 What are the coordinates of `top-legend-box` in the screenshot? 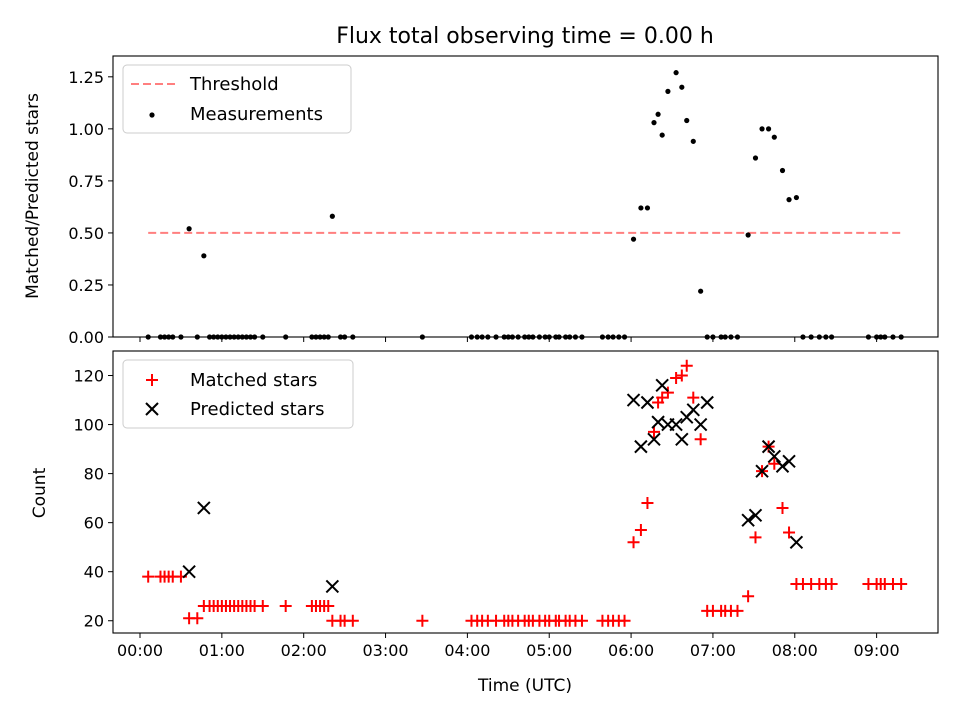 It's located at (237, 99).